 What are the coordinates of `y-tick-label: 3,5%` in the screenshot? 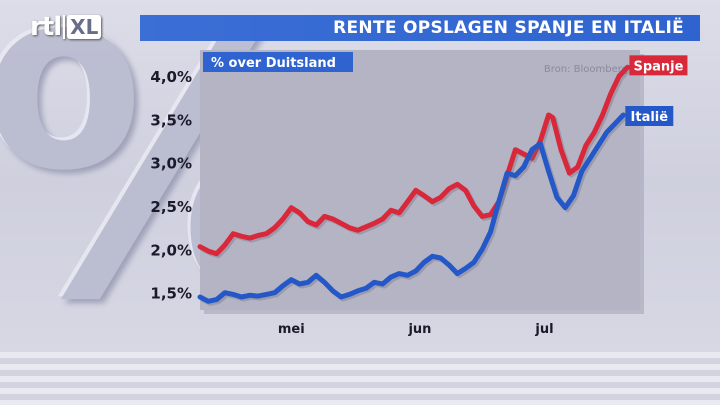 It's located at (171, 120).